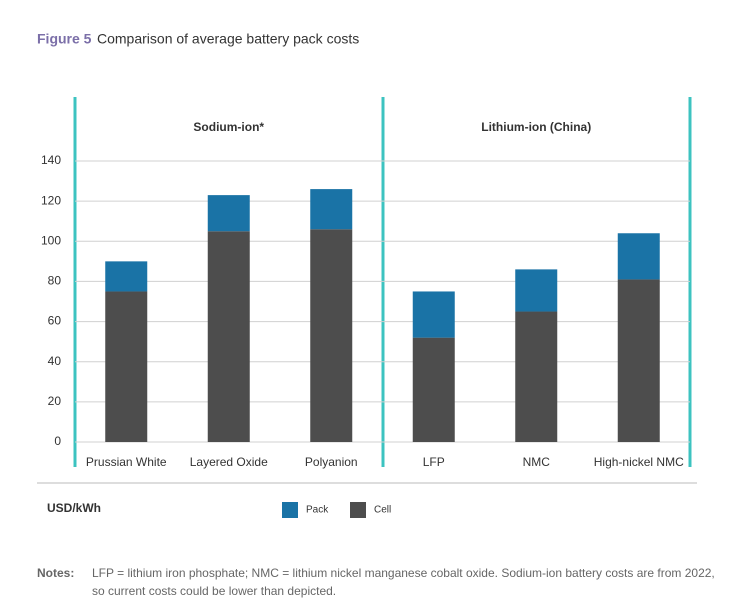  What do you see at coordinates (536, 127) in the screenshot?
I see `group-label: Lithium-ion (China)` at bounding box center [536, 127].